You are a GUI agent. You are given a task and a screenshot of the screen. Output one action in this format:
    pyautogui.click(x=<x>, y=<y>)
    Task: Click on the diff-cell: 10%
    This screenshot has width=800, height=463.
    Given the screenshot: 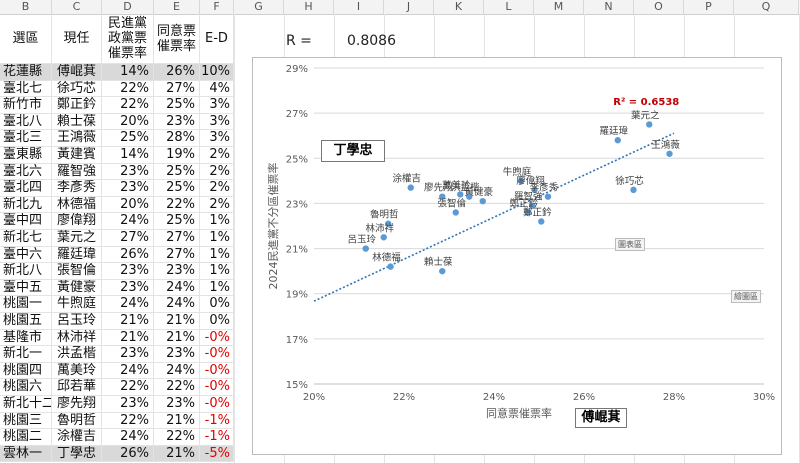 What is the action you would take?
    pyautogui.click(x=217, y=72)
    